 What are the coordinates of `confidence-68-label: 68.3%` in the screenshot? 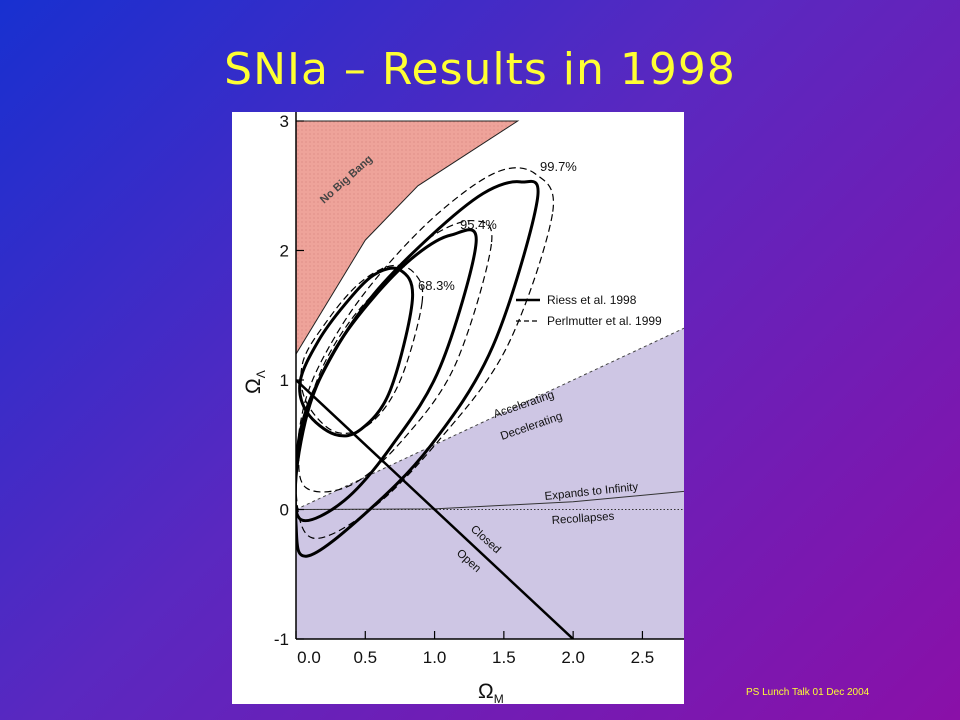 It's located at (436, 285).